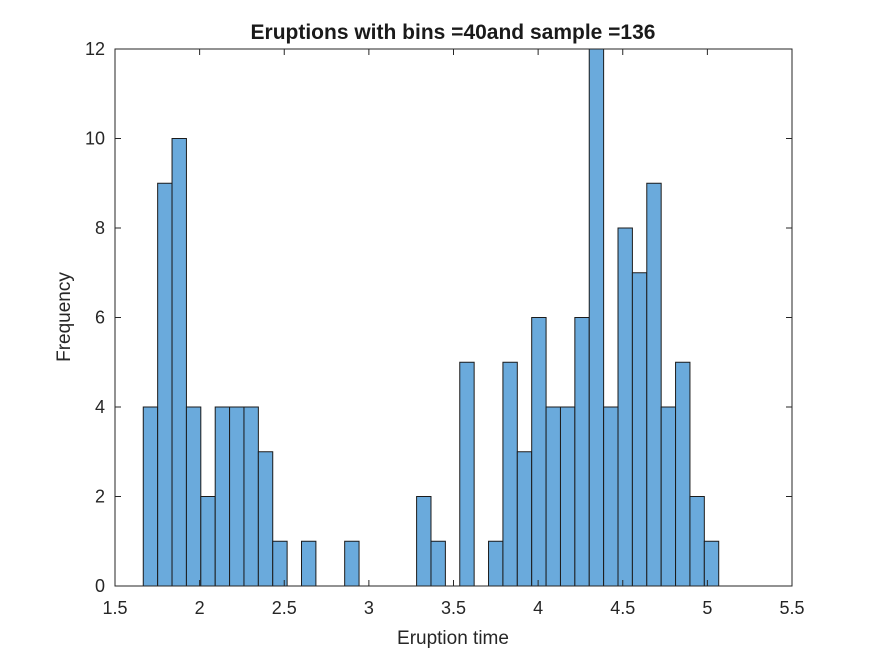 This screenshot has width=875, height=661. I want to click on x-tick-label: 4.5, so click(622, 608).